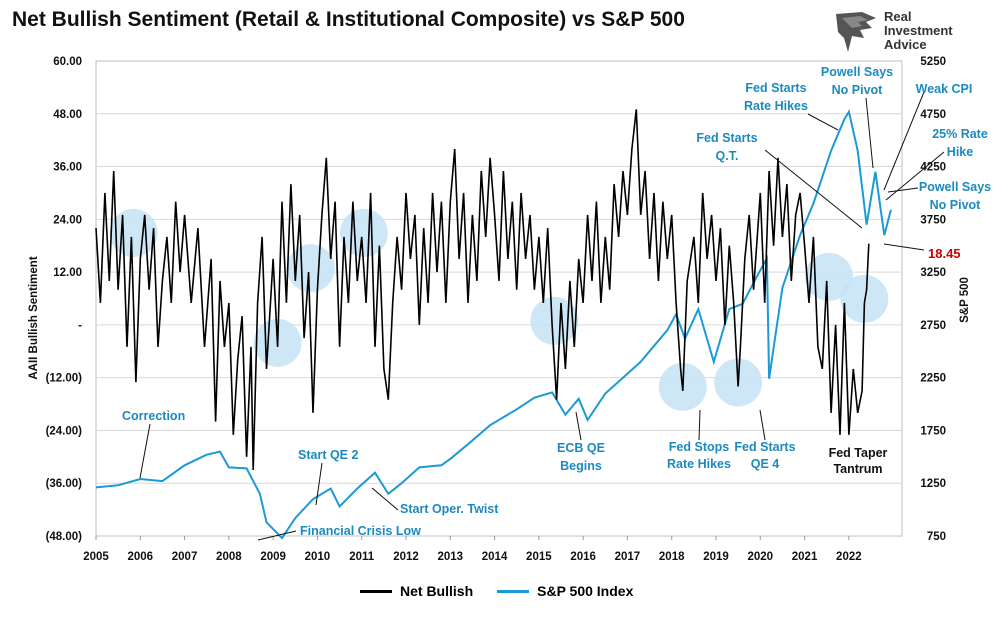  What do you see at coordinates (64, 379) in the screenshot?
I see `y-left-tick-label: (12.00)` at bounding box center [64, 379].